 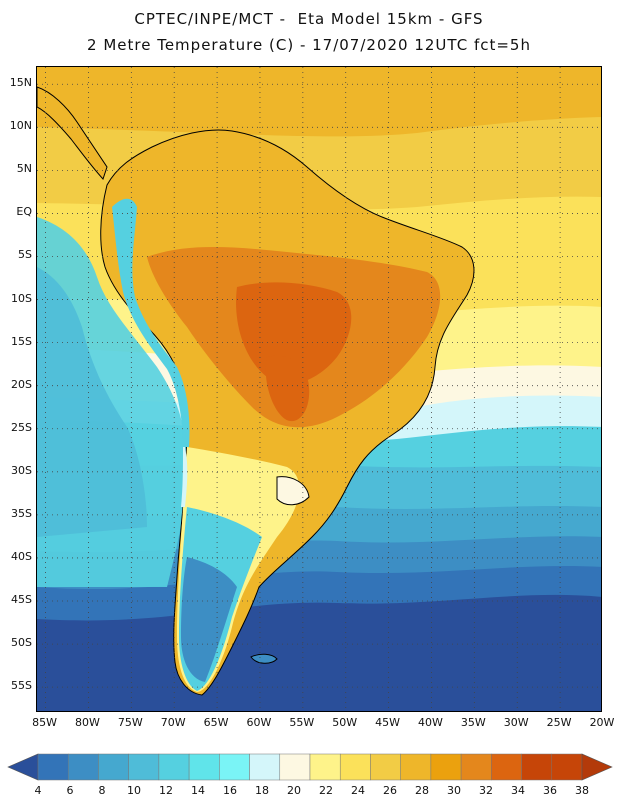 I want to click on colorbar-tick-label: 4, so click(x=38, y=790).